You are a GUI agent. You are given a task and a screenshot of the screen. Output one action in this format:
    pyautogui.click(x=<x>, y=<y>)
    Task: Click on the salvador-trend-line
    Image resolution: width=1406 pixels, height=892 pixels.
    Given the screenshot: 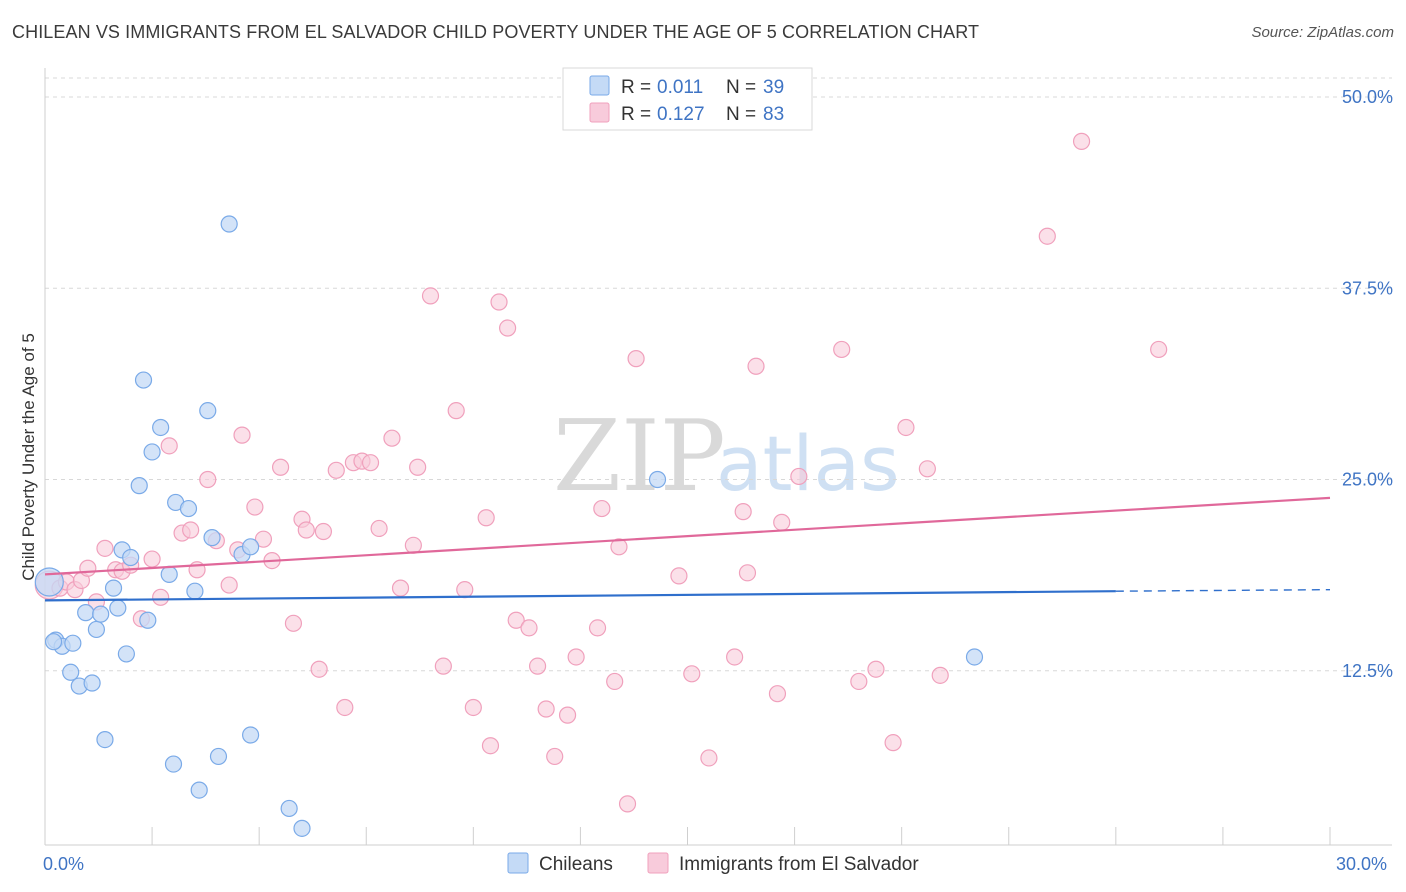 What is the action you would take?
    pyautogui.click(x=687, y=536)
    